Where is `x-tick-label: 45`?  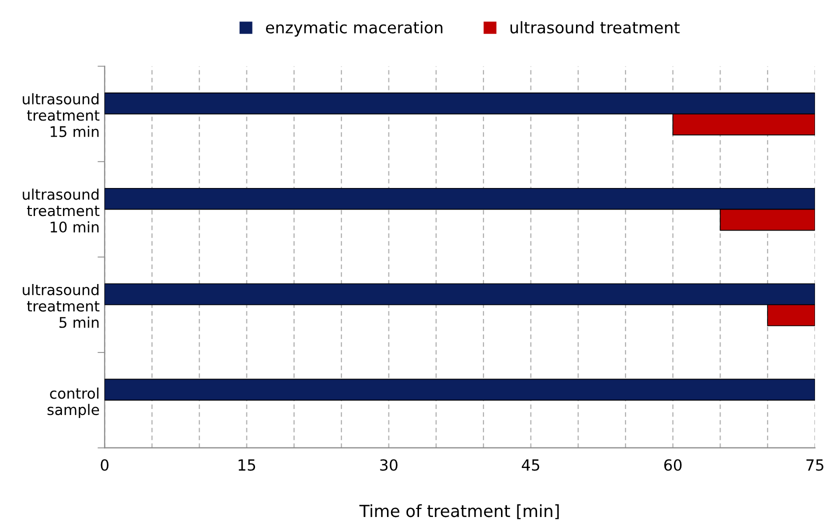
x-tick-label: 45 is located at coordinates (531, 465).